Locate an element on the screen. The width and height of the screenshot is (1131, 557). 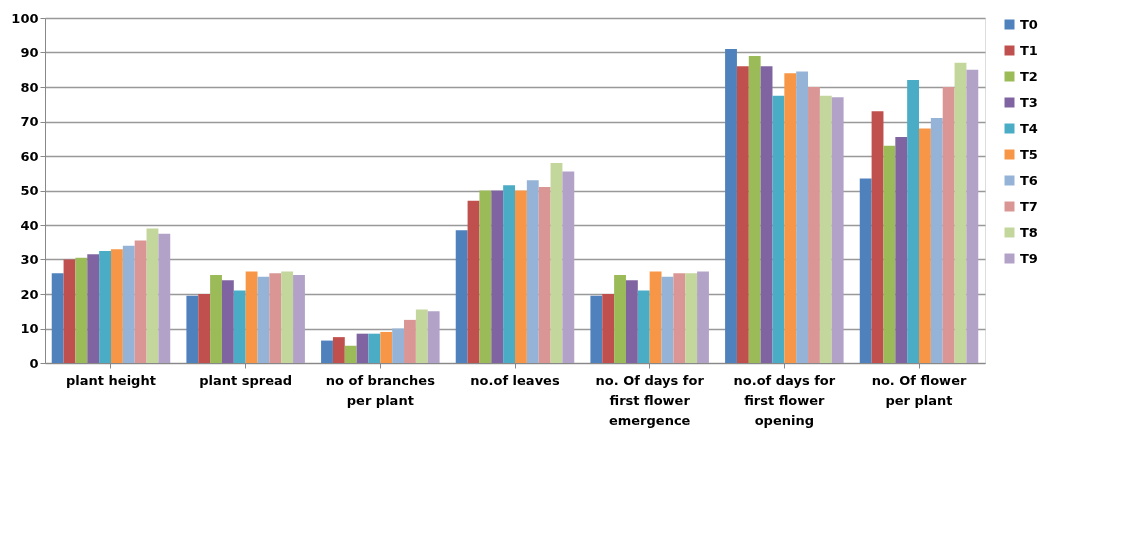
y-tick-label: 20 is located at coordinates (29, 294).